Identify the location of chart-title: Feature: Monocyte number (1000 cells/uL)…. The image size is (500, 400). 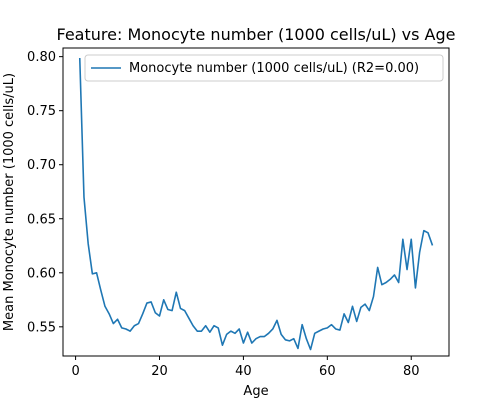
(256, 34).